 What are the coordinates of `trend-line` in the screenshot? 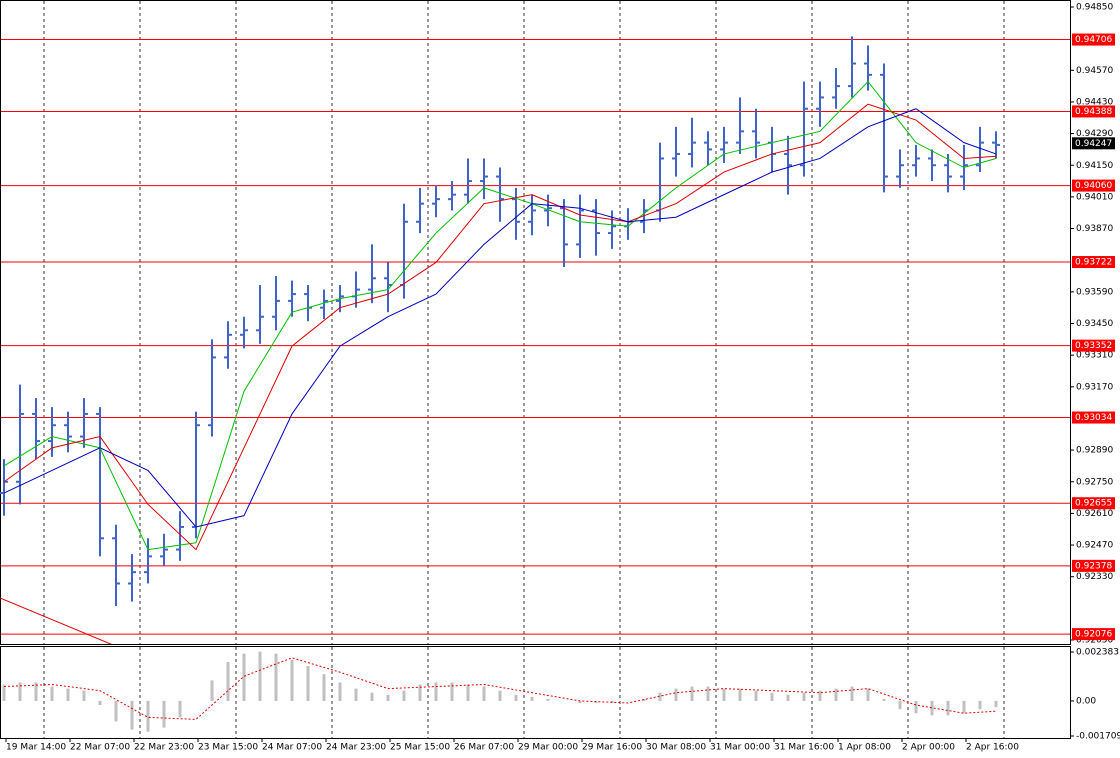 It's located at (56, 620).